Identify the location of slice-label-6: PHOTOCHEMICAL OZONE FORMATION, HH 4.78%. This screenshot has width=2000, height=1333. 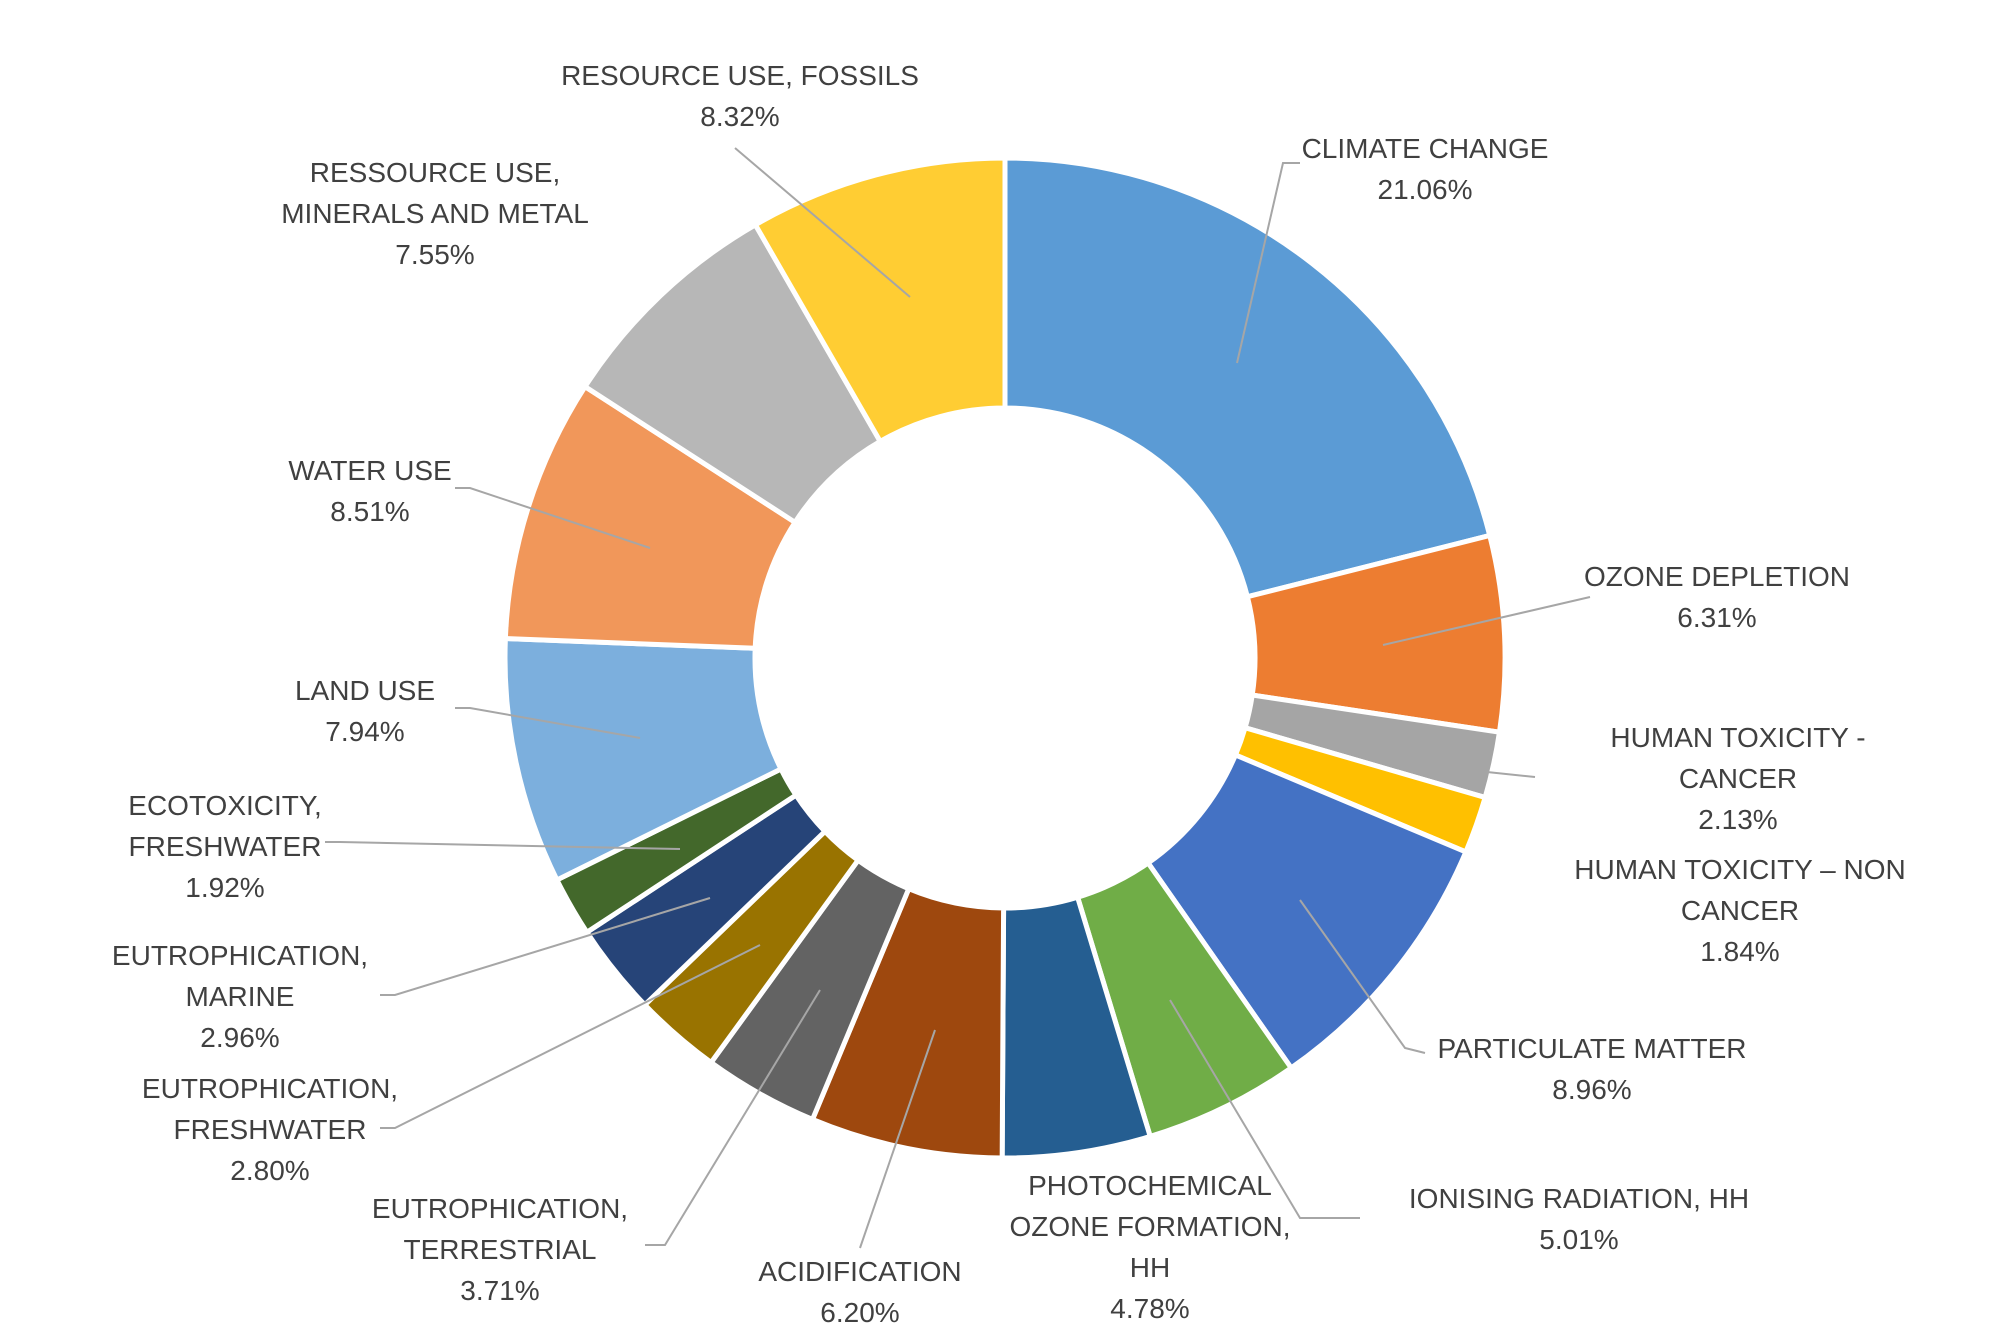
(1149, 1247).